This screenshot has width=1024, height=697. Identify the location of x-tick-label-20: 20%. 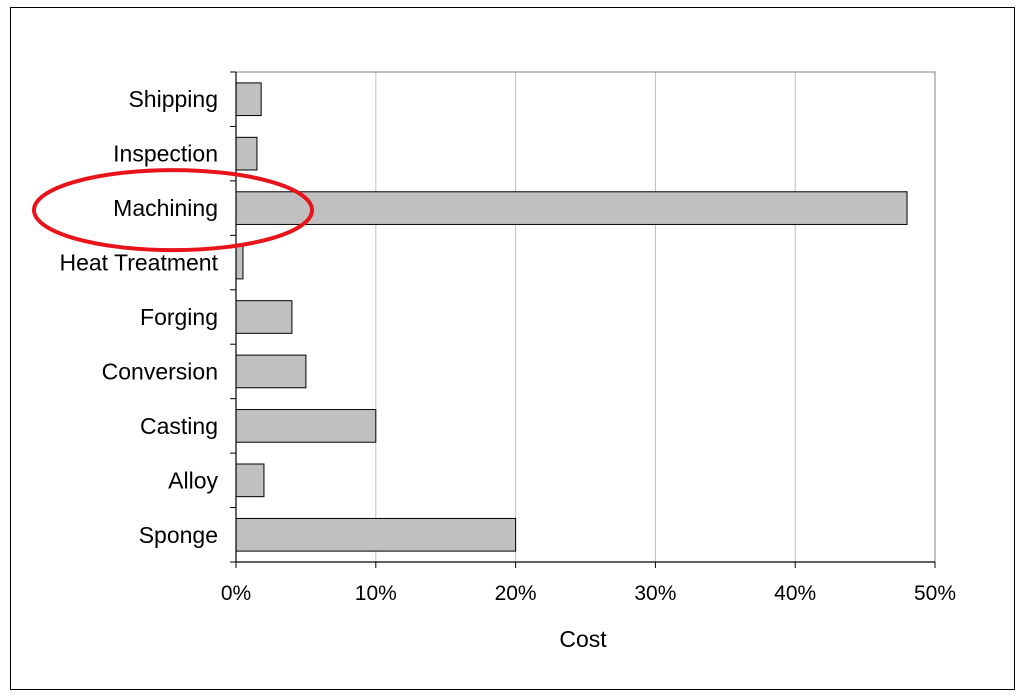
(516, 593).